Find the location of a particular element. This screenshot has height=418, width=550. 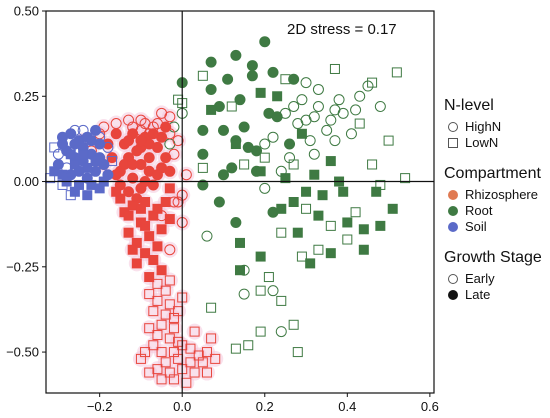

legend-compartment: Compartment Rhizosphere Root Soil is located at coordinates (497, 199).